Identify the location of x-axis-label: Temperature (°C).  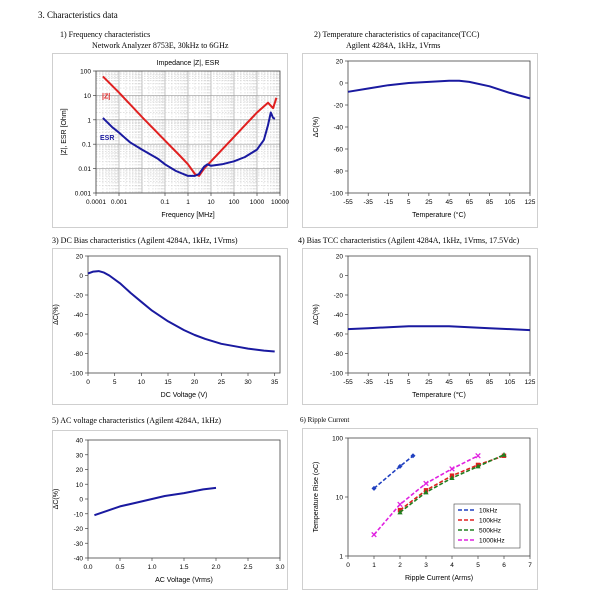
(439, 215).